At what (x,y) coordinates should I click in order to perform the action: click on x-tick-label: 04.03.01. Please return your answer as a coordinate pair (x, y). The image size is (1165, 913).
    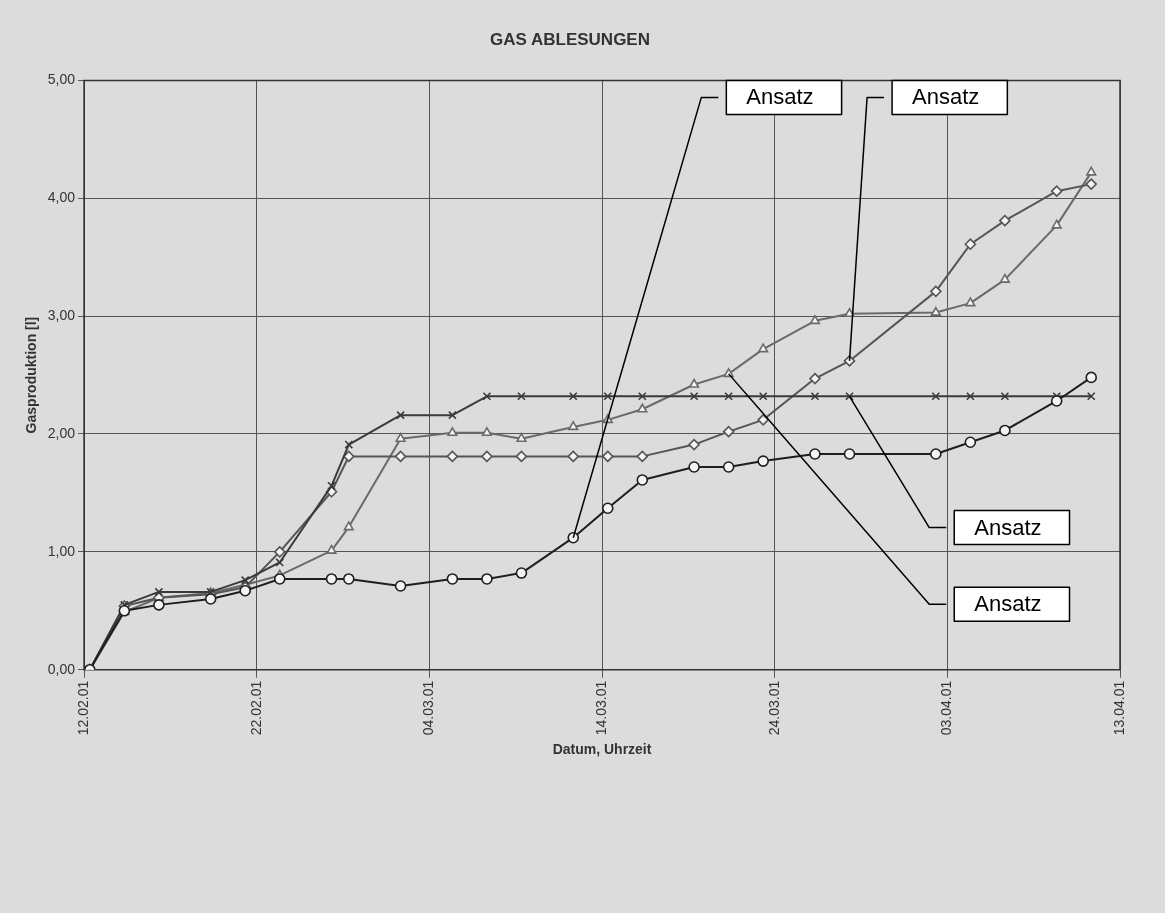
    Looking at the image, I should click on (428, 708).